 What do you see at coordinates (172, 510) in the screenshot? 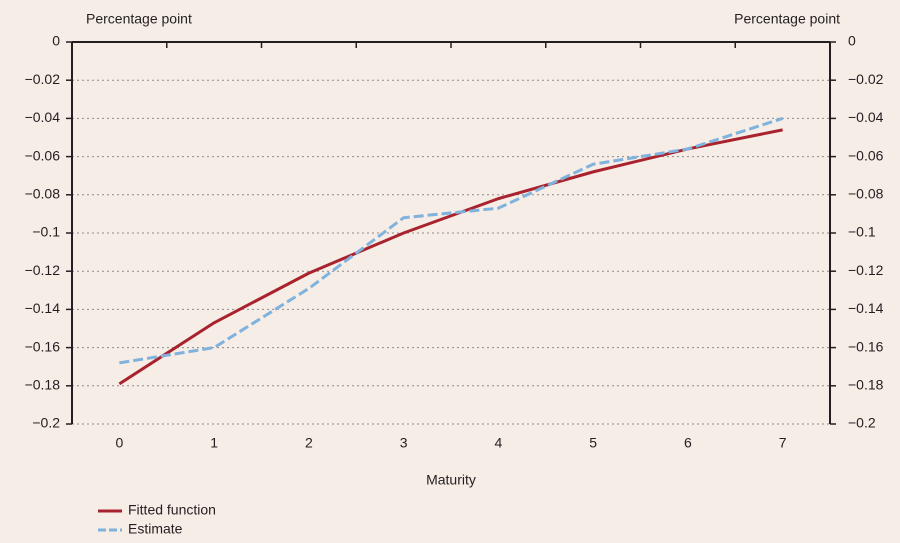
I see `legend-label: Fitted function` at bounding box center [172, 510].